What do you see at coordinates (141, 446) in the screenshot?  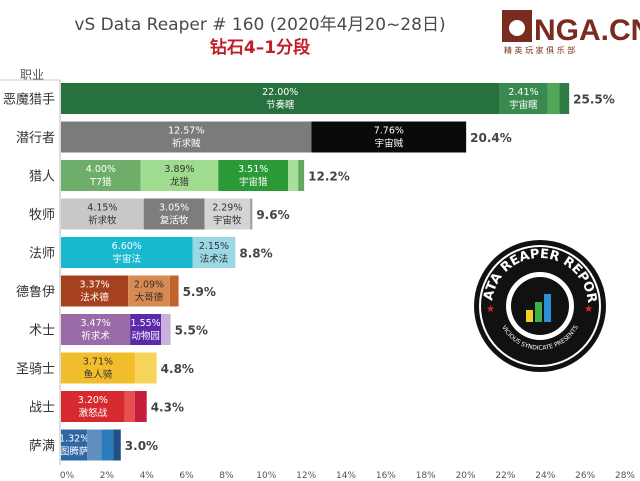 I see `bar-total-label: 3.0%` at bounding box center [141, 446].